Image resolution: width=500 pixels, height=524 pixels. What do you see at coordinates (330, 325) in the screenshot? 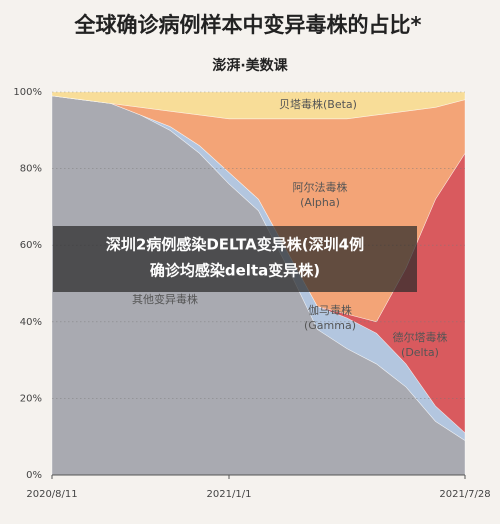
I see `series-label-note: (Gamma)` at bounding box center [330, 325].